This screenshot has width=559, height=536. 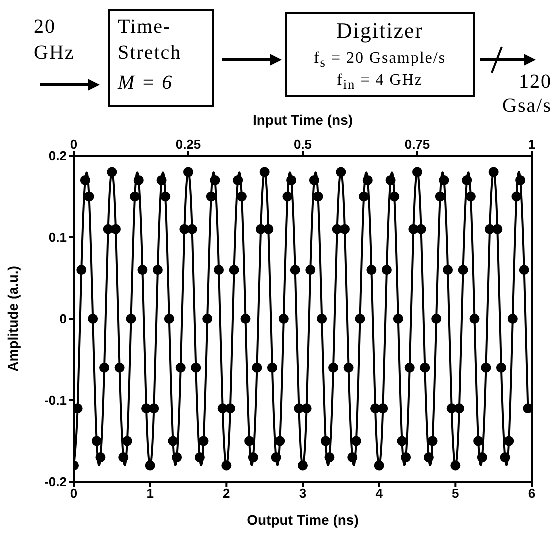 I want to click on x2-tick-label: 0.25, so click(x=189, y=144).